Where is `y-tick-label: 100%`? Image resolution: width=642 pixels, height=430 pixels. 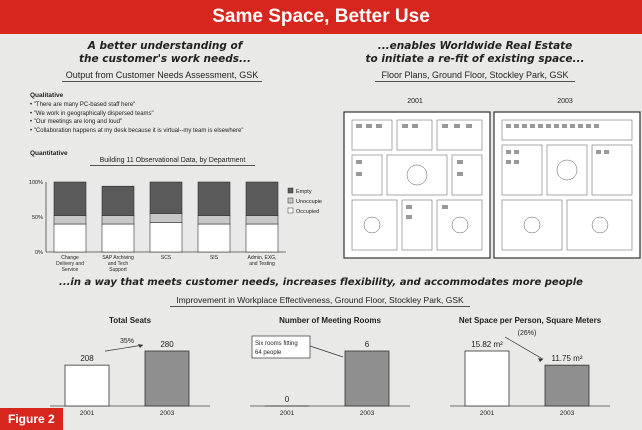
y-tick-label: 100% is located at coordinates (36, 183).